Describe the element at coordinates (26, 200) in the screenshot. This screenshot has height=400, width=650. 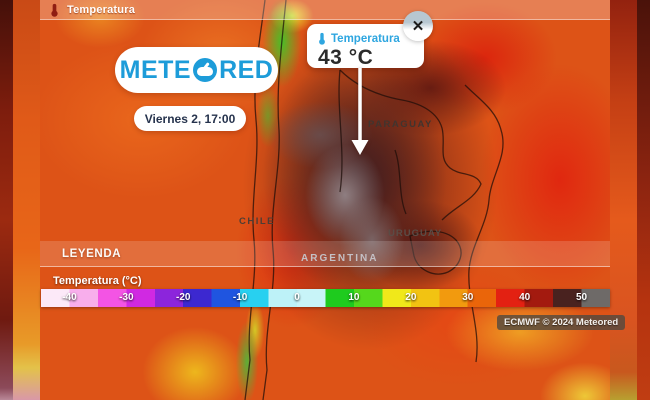
I see `left-blur-edge` at that location.